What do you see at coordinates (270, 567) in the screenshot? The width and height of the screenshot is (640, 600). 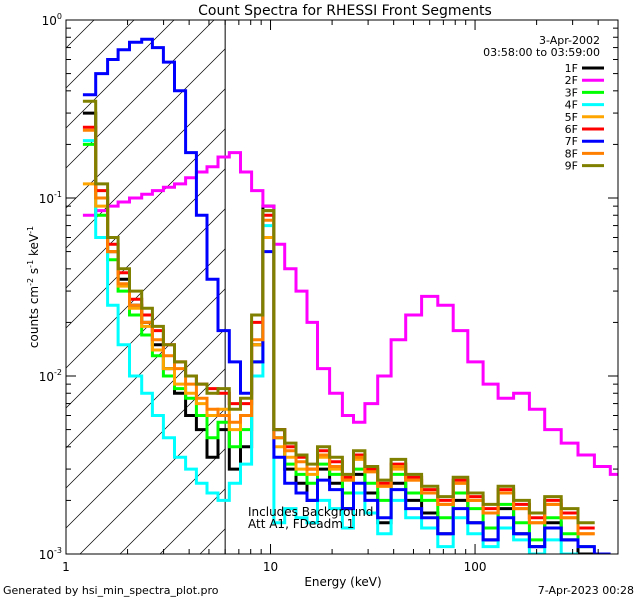 I see `x-tick-label: 10` at bounding box center [270, 567].